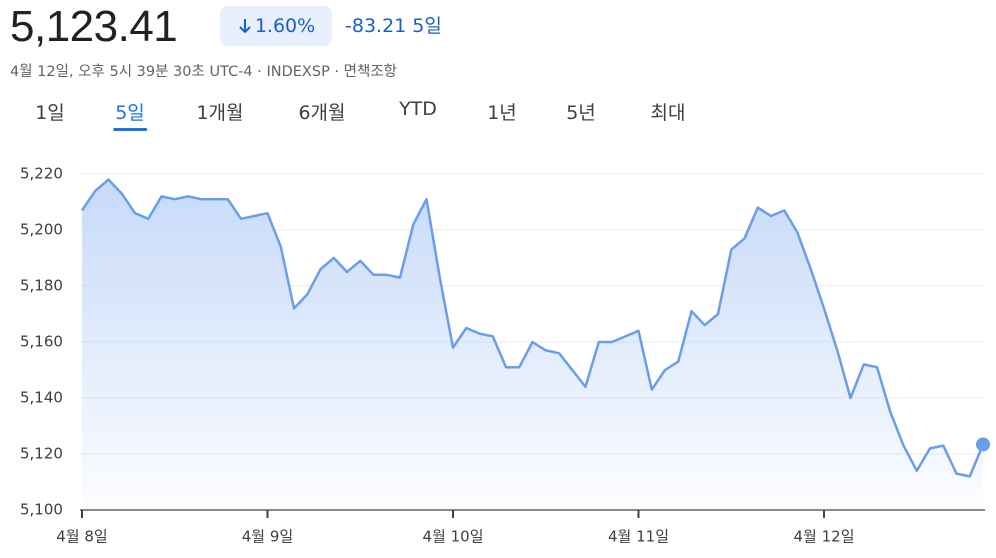  I want to click on range-tab: 1개월, so click(220, 113).